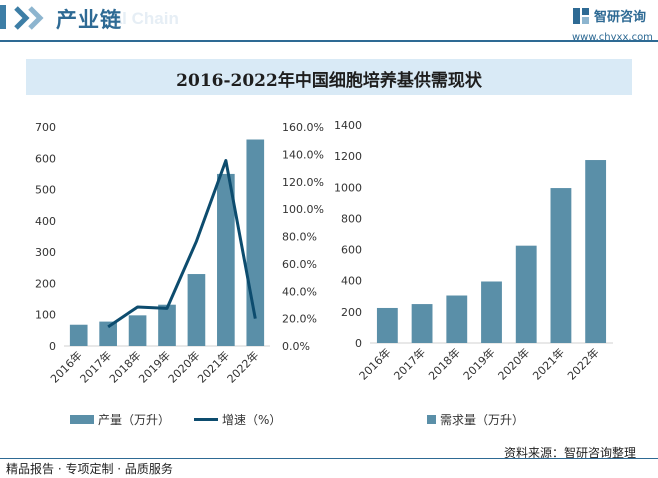  What do you see at coordinates (45, 127) in the screenshot?
I see `y-tick-label: 700` at bounding box center [45, 127].